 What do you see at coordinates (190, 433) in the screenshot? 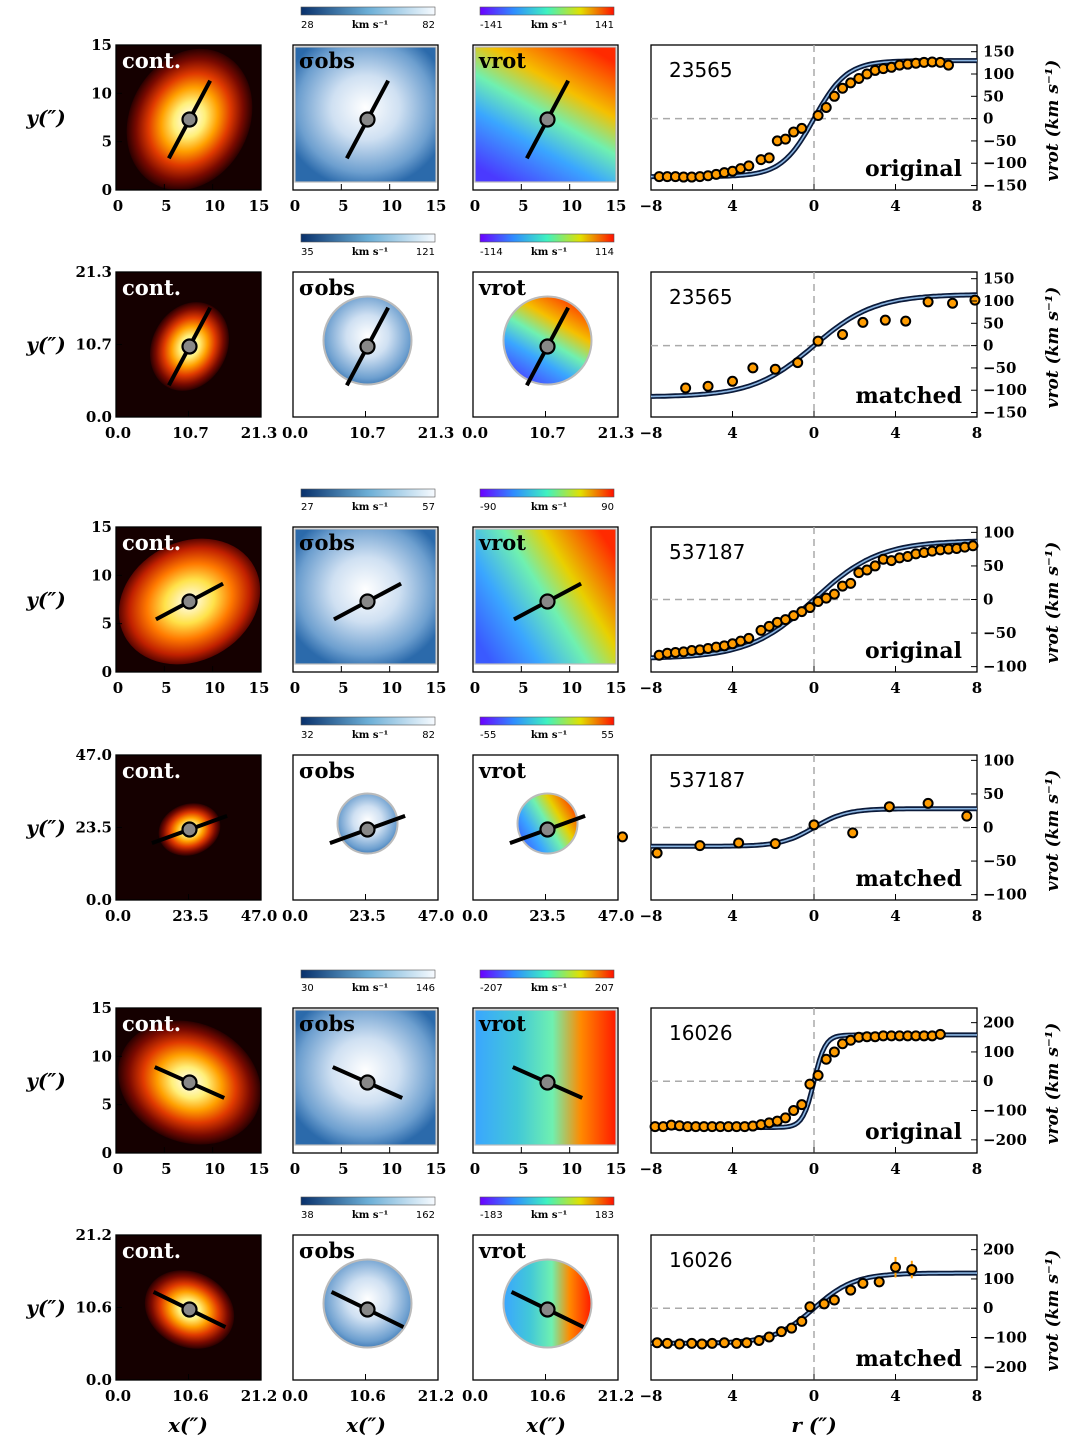
I see `x-tick-label: 10.7` at bounding box center [190, 433].